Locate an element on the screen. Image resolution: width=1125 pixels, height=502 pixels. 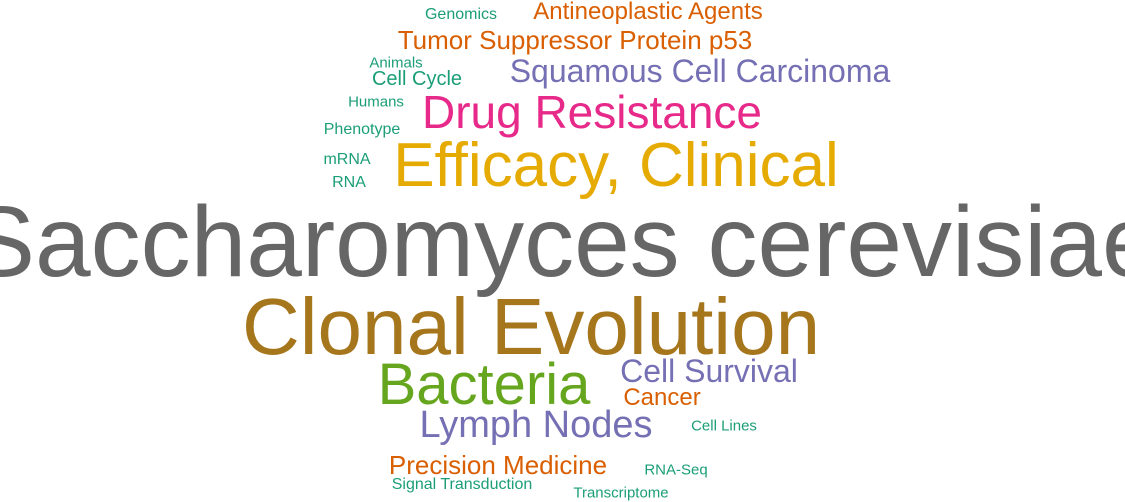
cloud-word-tumor-suppressor-protein-p53: Tumor Suppressor Protein p53 is located at coordinates (575, 40).